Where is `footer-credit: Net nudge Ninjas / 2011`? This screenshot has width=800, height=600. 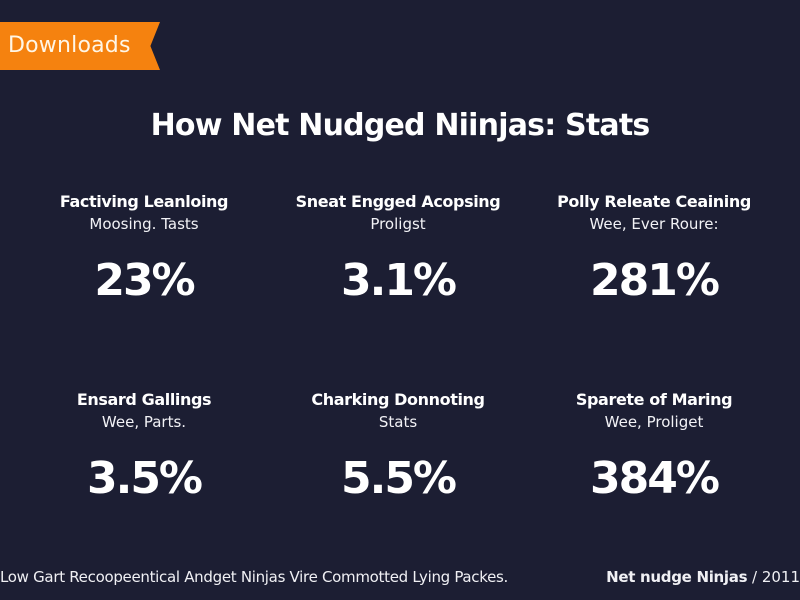
footer-credit: Net nudge Ninjas / 2011 is located at coordinates (703, 577).